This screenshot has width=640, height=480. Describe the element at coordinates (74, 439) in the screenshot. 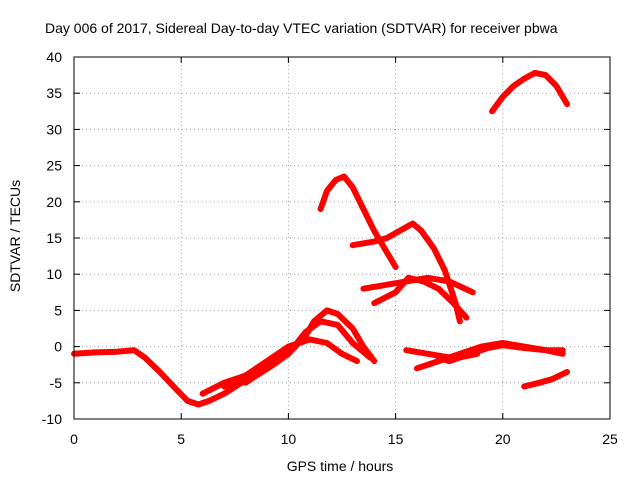

I see `x-tick-label: 0` at that location.